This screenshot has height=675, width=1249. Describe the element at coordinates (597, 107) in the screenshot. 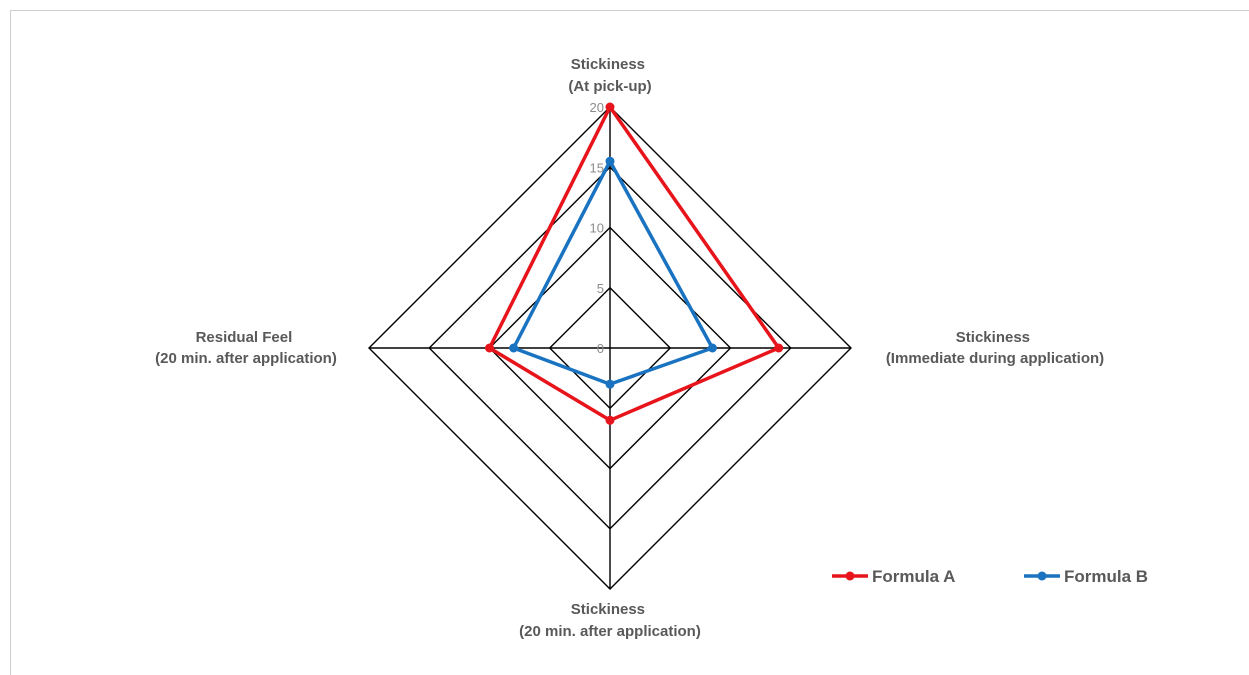

I see `tick-label-20: 20` at that location.